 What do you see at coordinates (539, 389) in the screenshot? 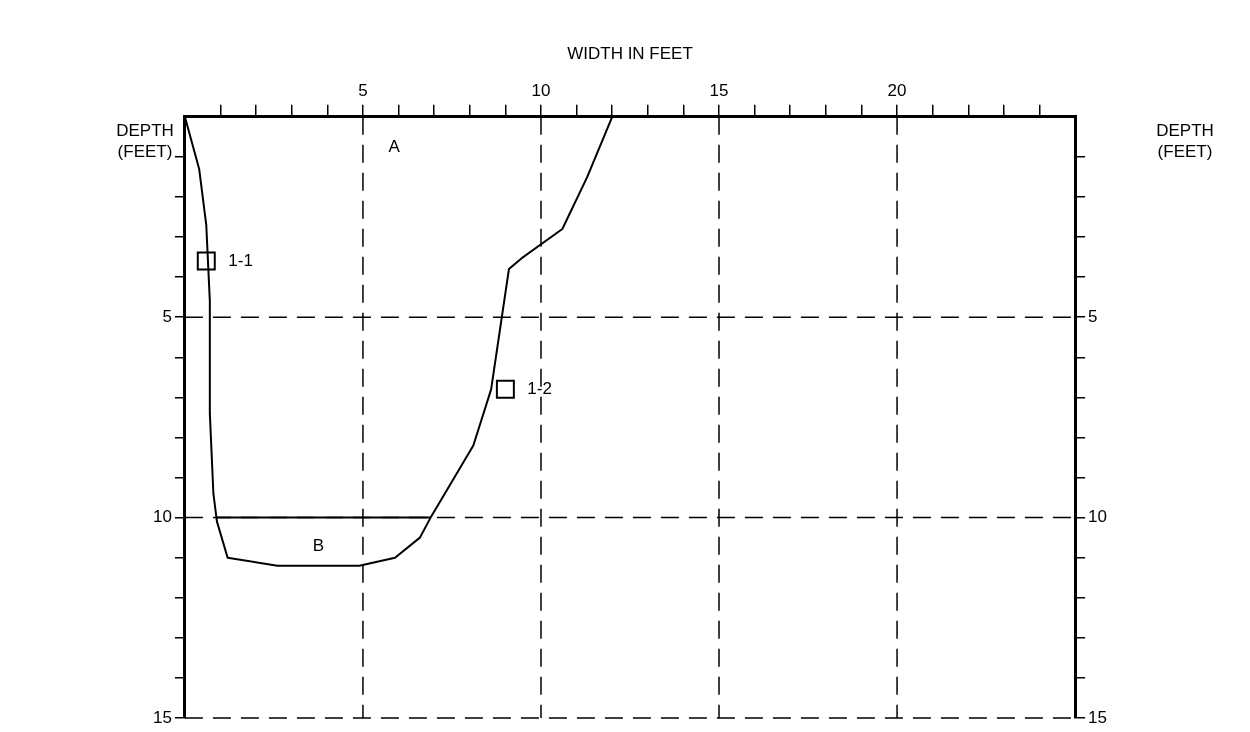
I see `data-label: 1-2` at bounding box center [539, 389].